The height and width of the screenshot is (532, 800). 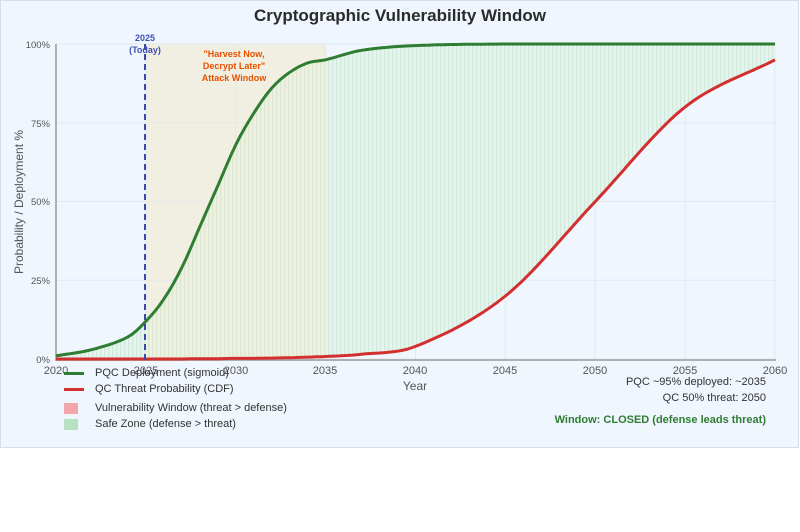 I want to click on x-tick-2055: 2055, so click(x=685, y=371).